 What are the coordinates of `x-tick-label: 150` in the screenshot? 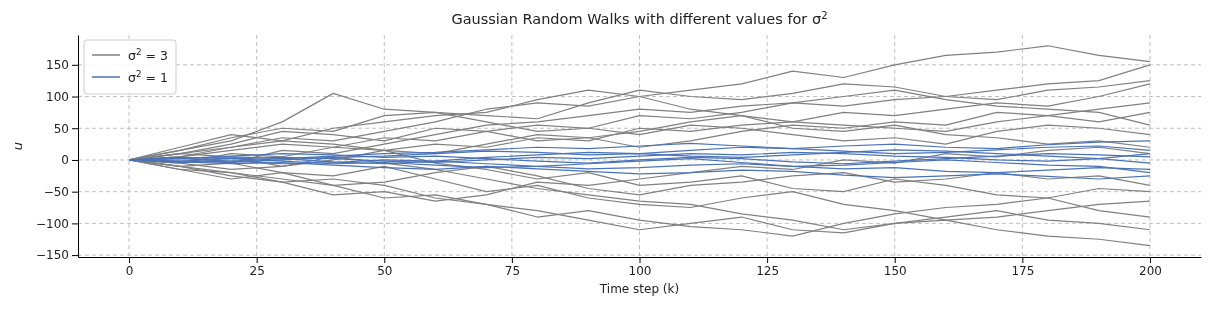 It's located at (895, 270).